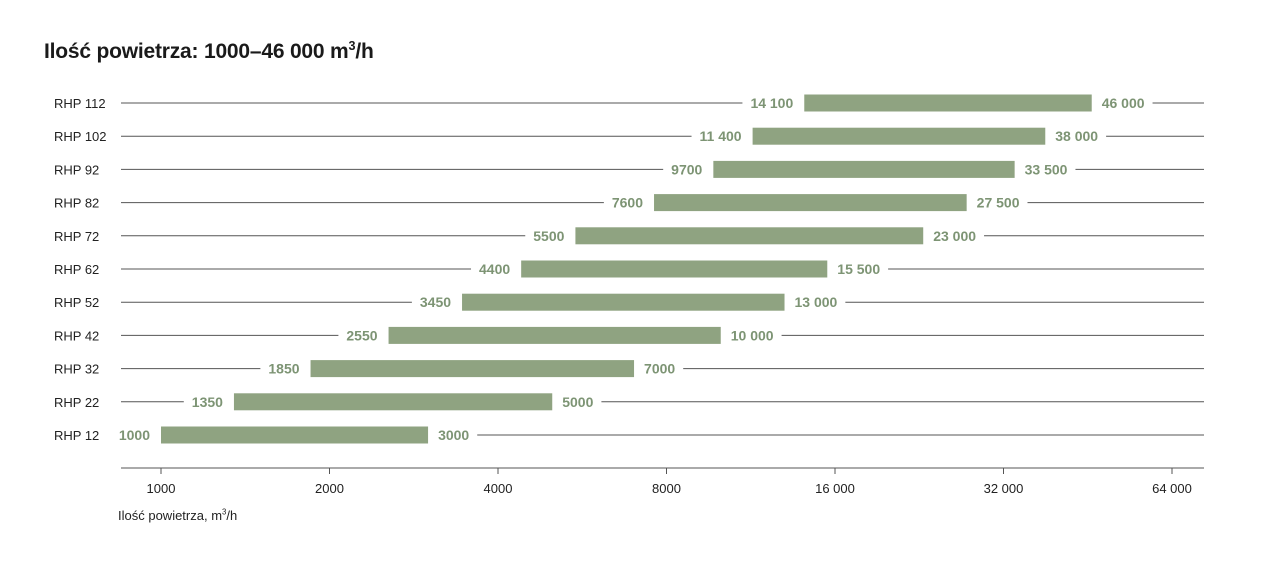 This screenshot has width=1275, height=570. What do you see at coordinates (1004, 488) in the screenshot?
I see `x-tick-label: 32 000` at bounding box center [1004, 488].